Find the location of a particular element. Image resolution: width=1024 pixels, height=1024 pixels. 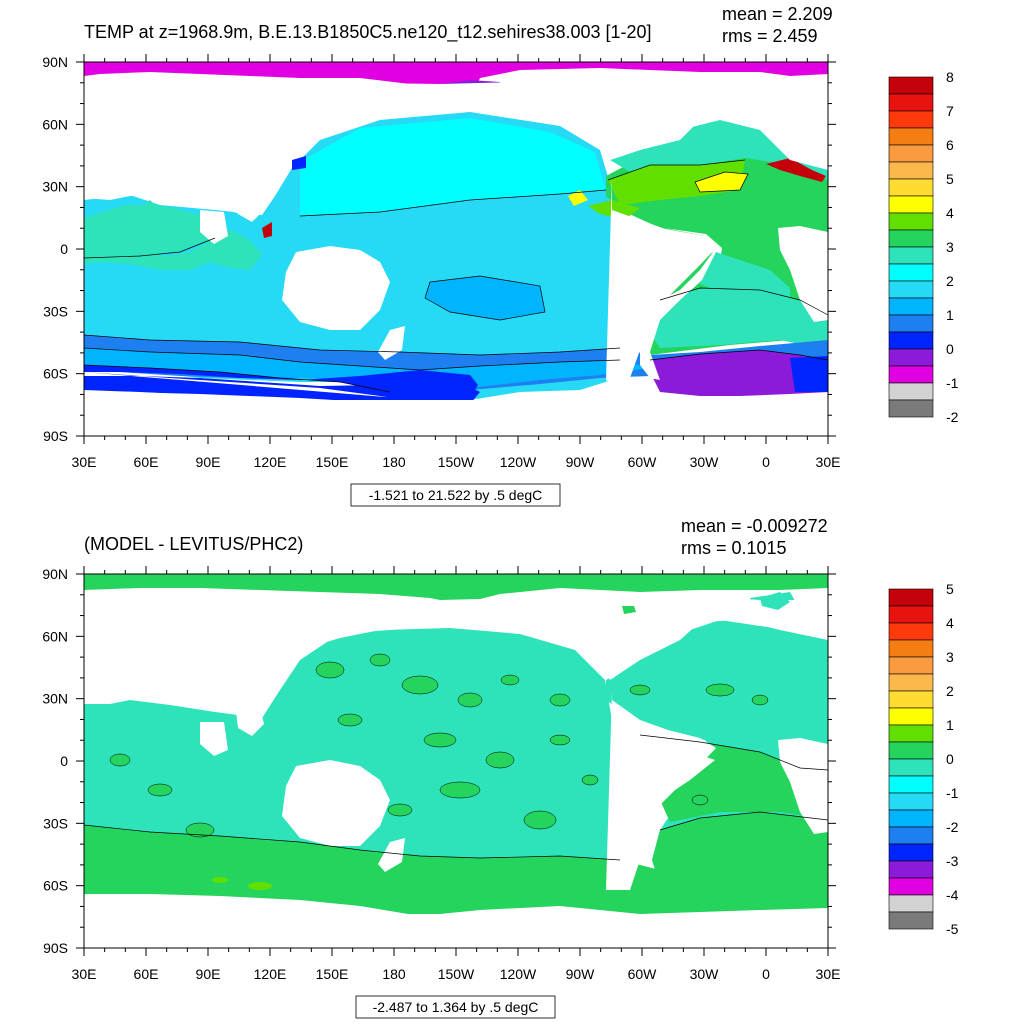

panel2-colorbar-label: 4 is located at coordinates (950, 623).